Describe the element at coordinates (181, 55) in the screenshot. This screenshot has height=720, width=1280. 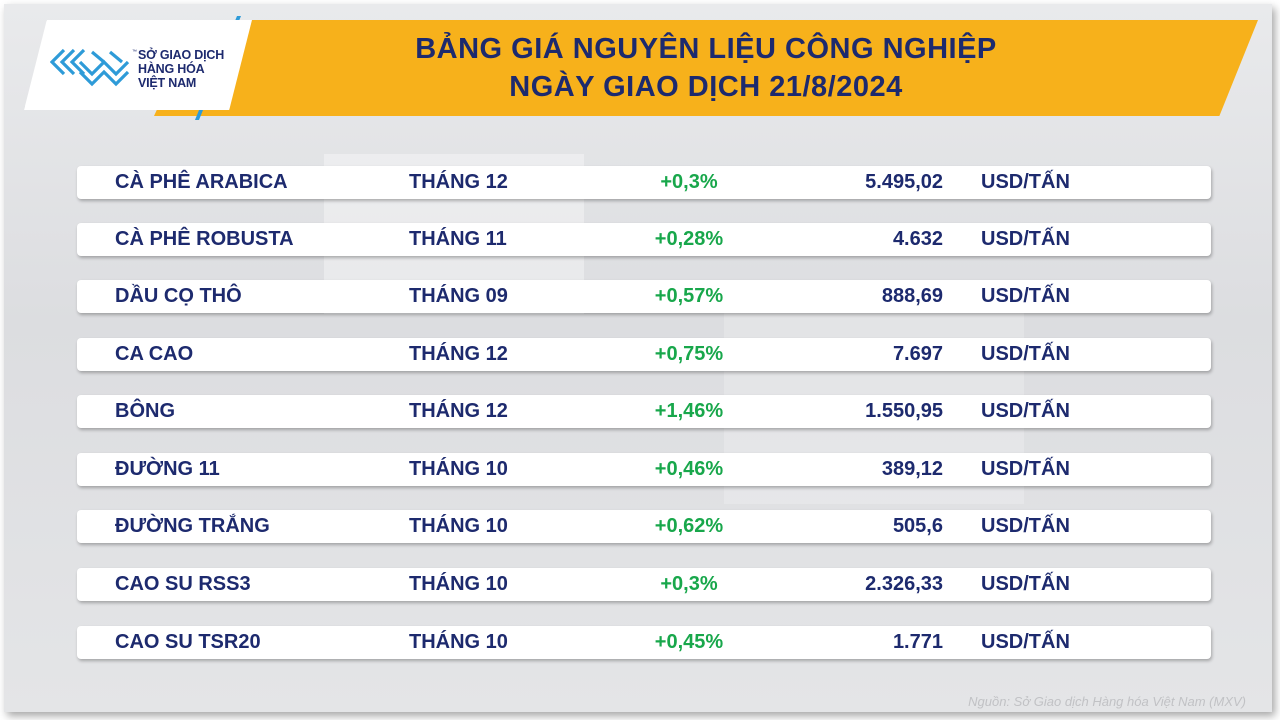
I see `logo-line-1: SỞ GIAO DỊCH` at that location.